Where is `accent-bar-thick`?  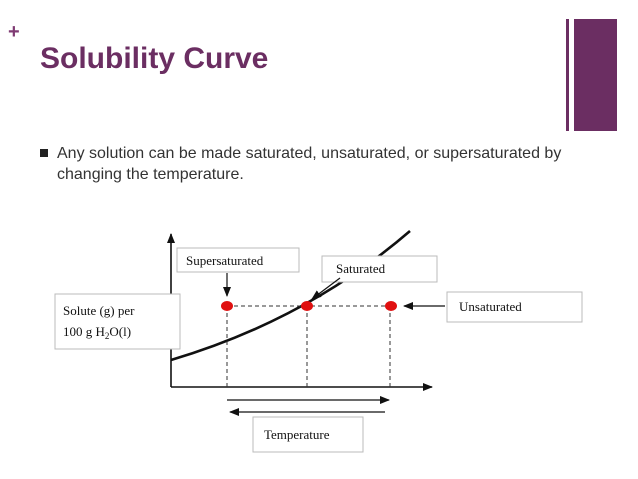
accent-bar-thick is located at coordinates (595, 75).